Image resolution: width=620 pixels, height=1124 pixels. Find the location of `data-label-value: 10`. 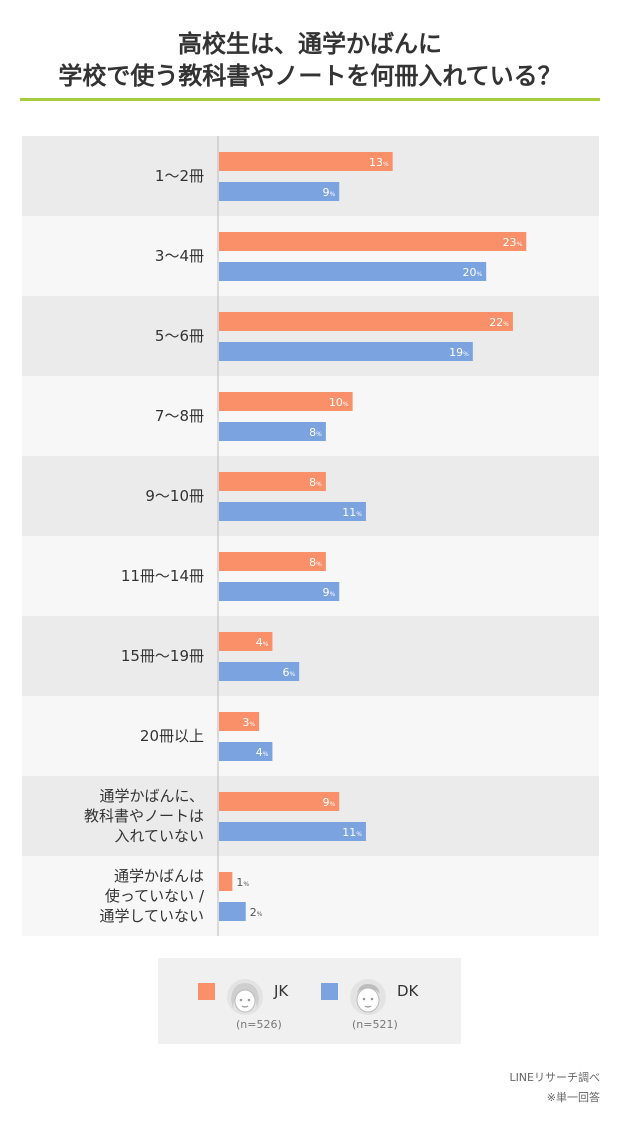

data-label-value: 10 is located at coordinates (336, 402).